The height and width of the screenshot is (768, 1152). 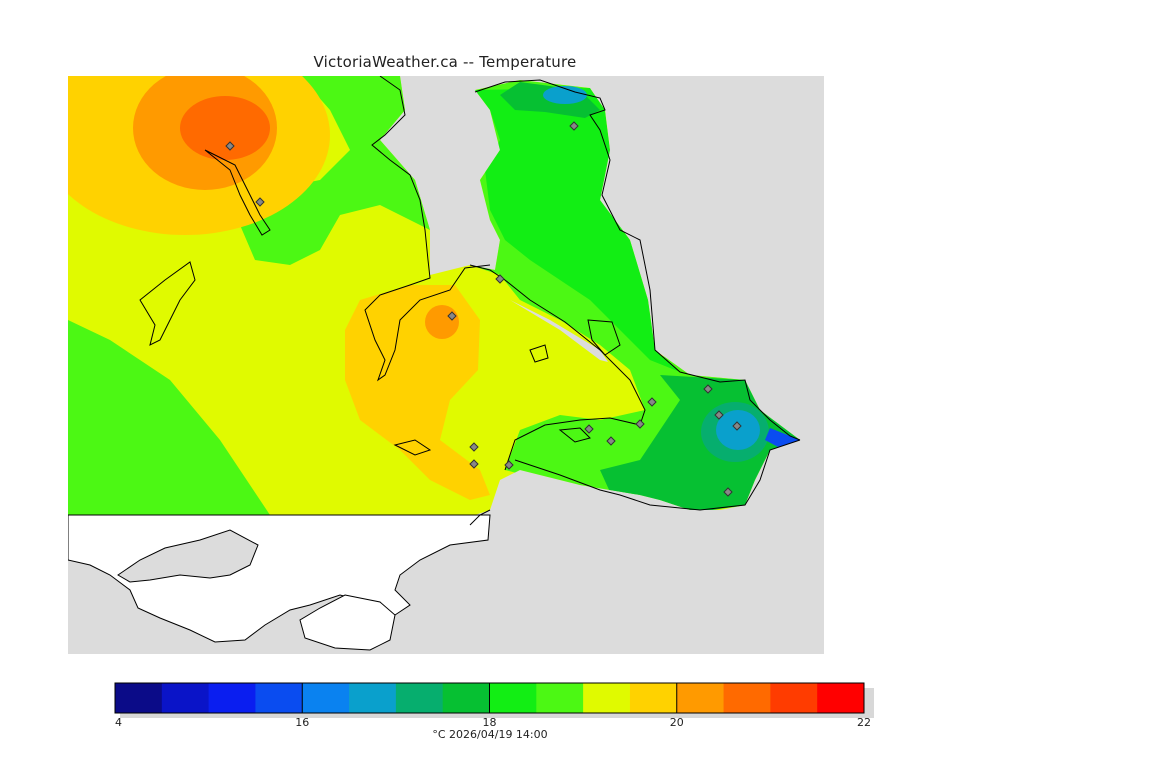 What do you see at coordinates (445, 62) in the screenshot?
I see `map-title: VictoriaWeather.ca -- Temperature` at bounding box center [445, 62].